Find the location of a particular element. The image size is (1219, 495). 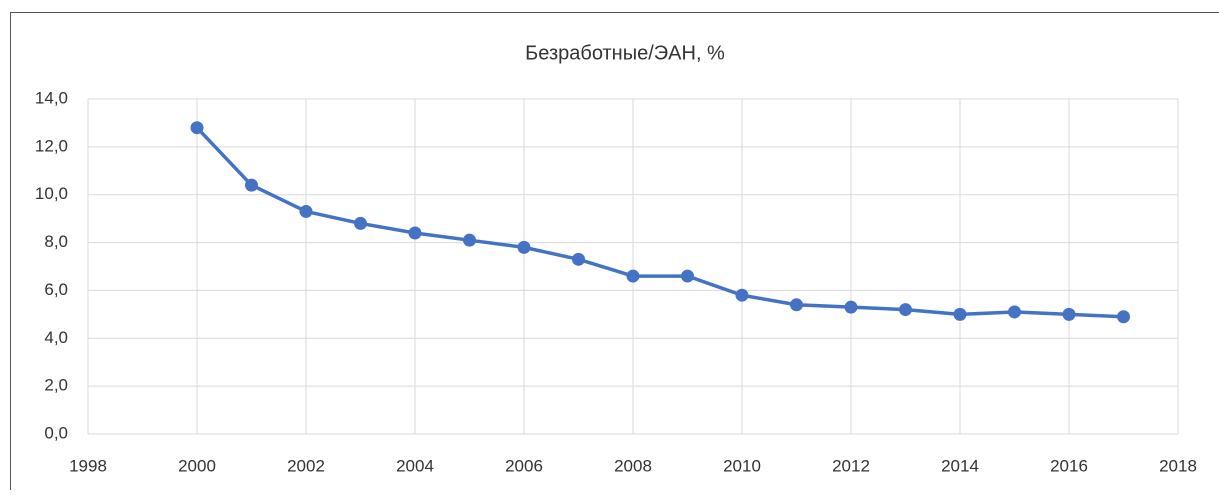

x-tick-label: 2002 is located at coordinates (306, 465).